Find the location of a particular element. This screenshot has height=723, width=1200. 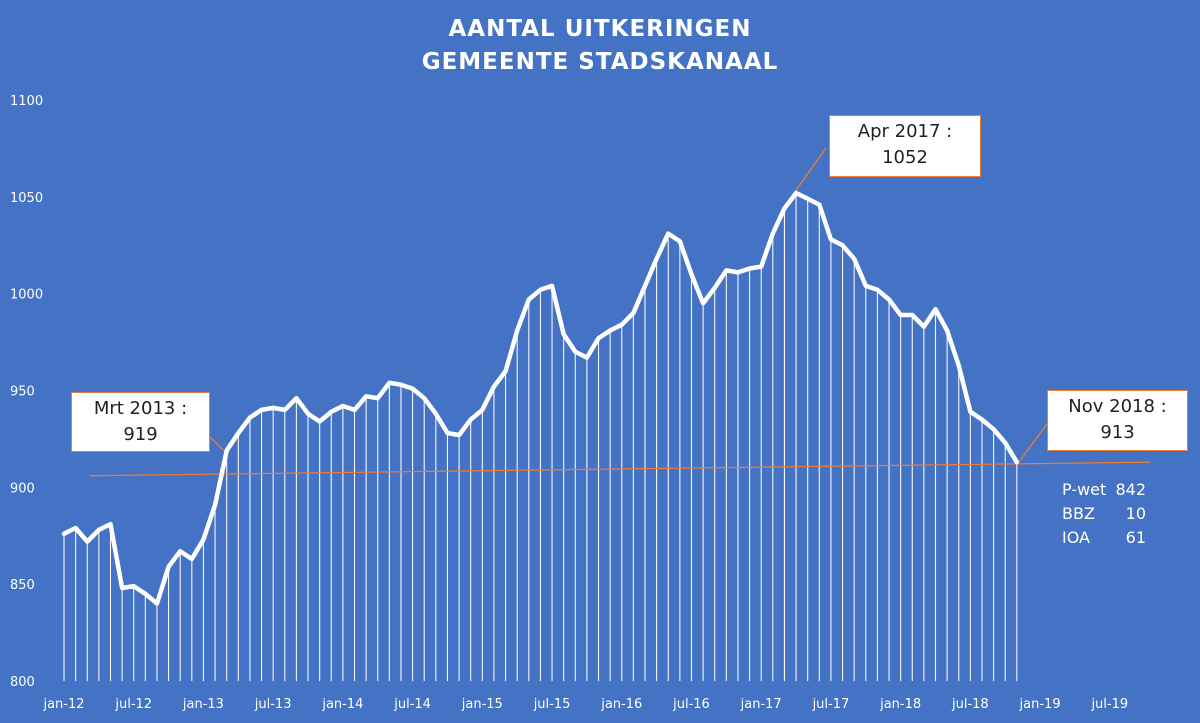

breakdown-row-ioa: IOA 61 is located at coordinates (1104, 538).